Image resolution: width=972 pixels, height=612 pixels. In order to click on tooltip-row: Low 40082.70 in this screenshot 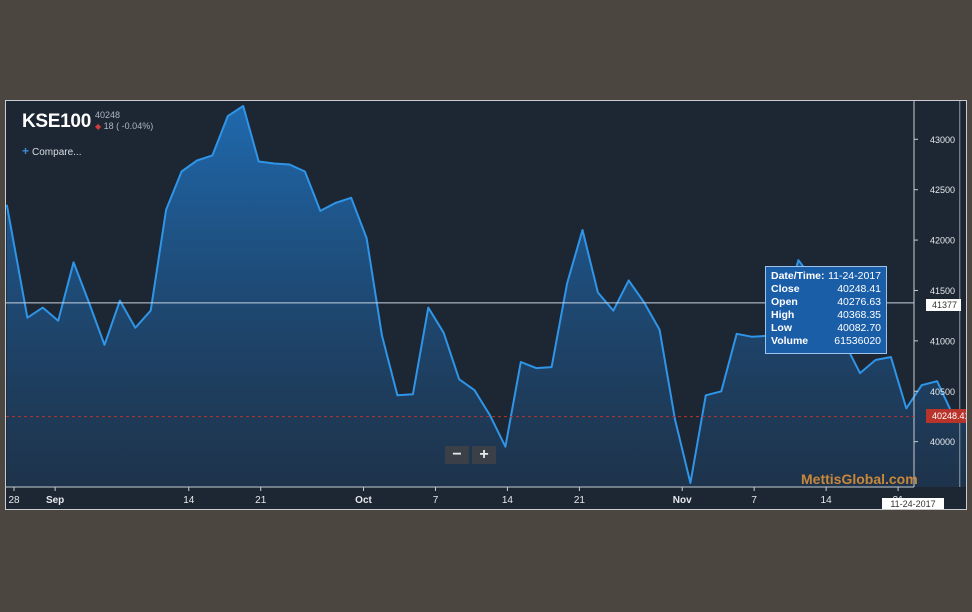, I will do `click(826, 328)`.